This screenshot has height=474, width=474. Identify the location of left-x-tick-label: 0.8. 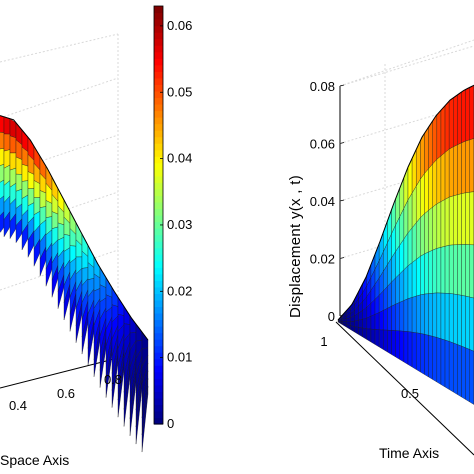
(113, 379).